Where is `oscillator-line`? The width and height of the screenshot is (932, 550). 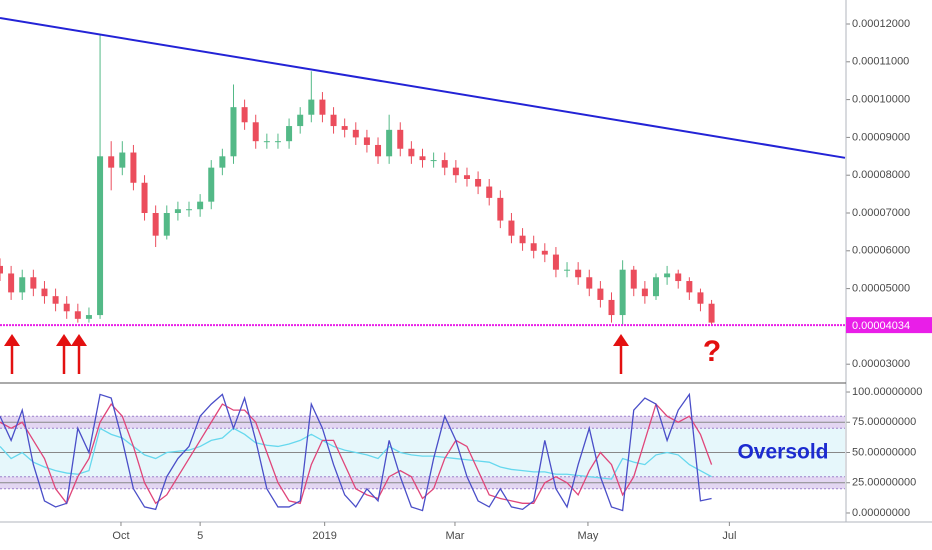 oscillator-line is located at coordinates (356, 453).